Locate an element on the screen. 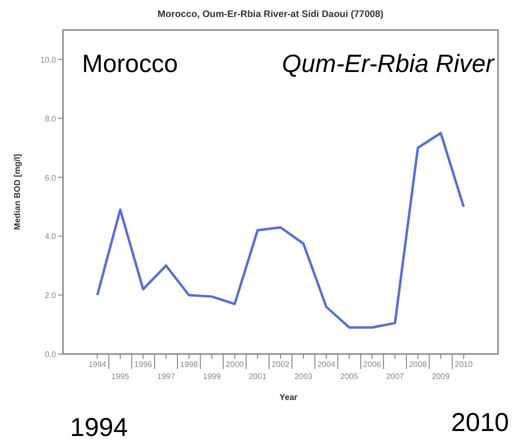 The width and height of the screenshot is (513, 441). y-tick-label: 4.0 is located at coordinates (50, 237).